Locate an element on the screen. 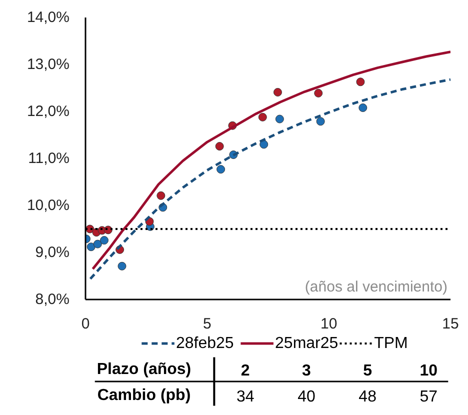 Image resolution: width=468 pixels, height=415 pixels. legend-label: 28feb25 is located at coordinates (205, 343).